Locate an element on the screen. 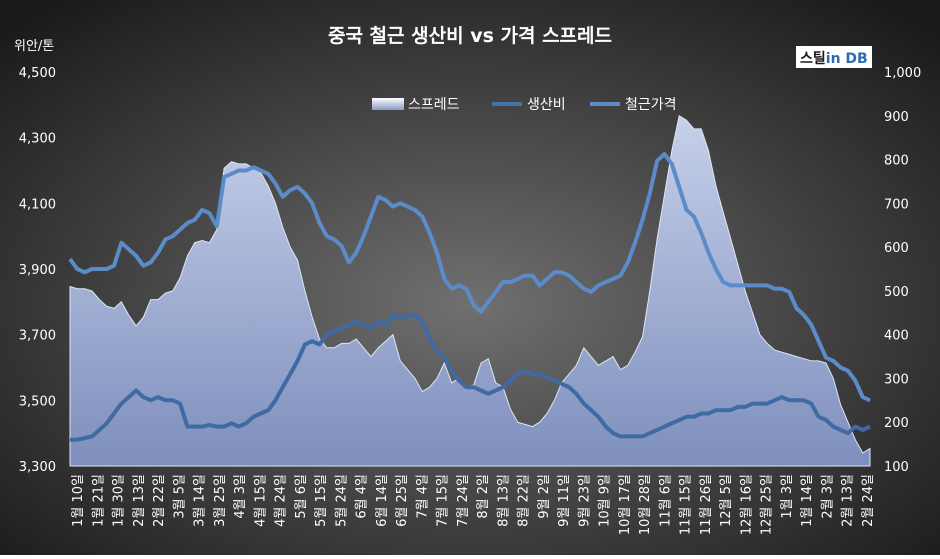 The image size is (940, 559). x-tick-label: 4월 24일 is located at coordinates (281, 500).